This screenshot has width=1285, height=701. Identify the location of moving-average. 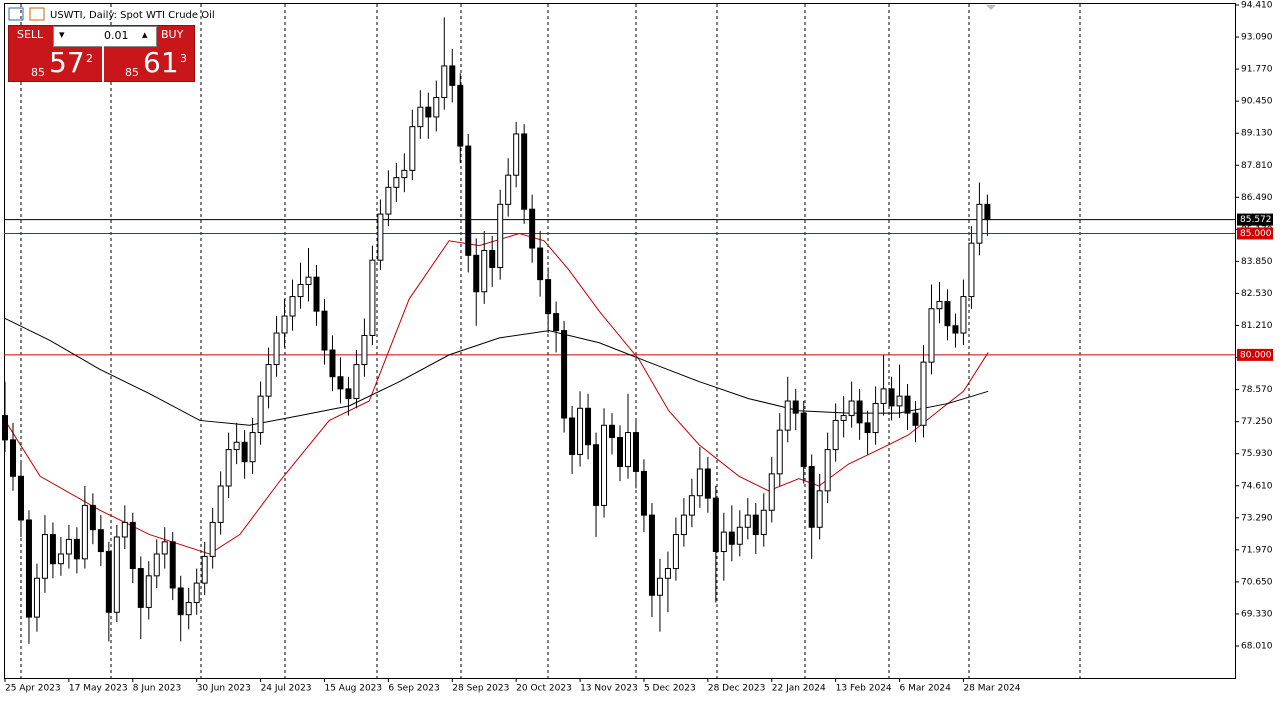
(496, 372).